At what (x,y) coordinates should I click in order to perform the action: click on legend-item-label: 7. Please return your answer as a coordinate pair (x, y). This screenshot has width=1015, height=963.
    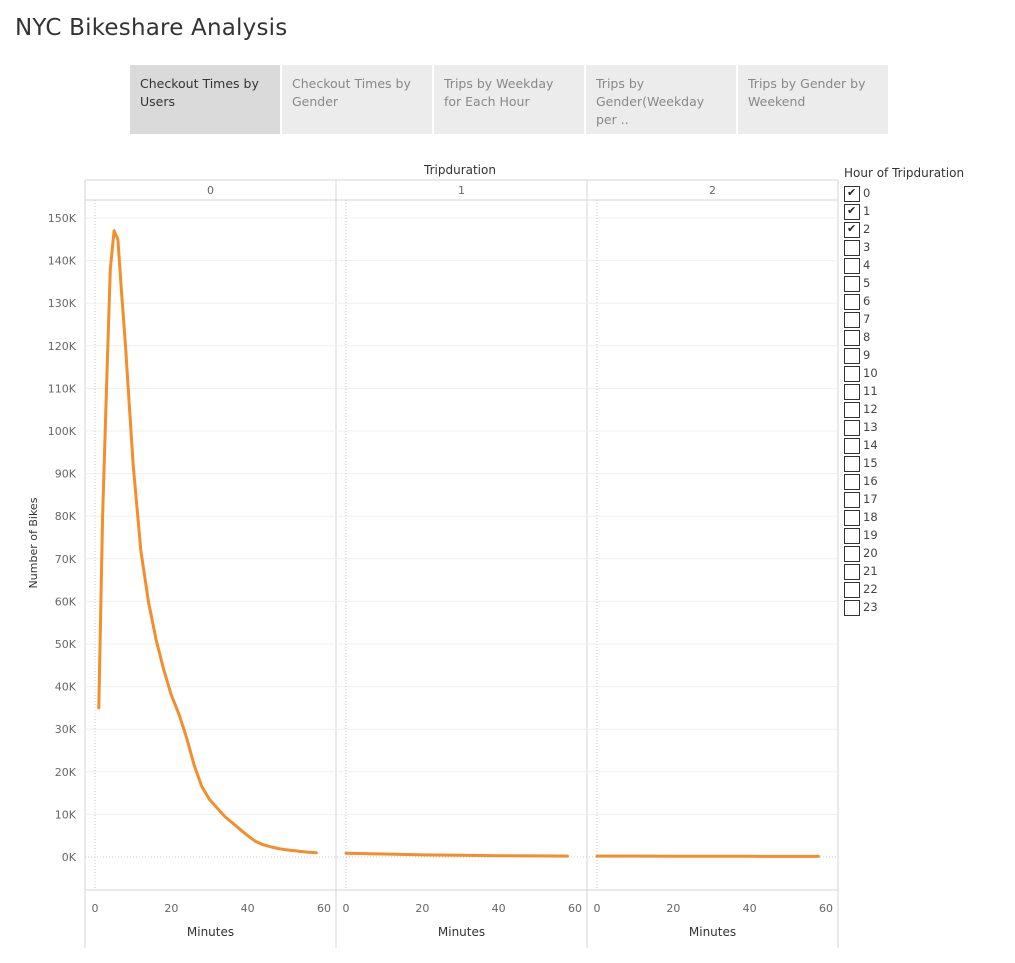
    Looking at the image, I should click on (867, 319).